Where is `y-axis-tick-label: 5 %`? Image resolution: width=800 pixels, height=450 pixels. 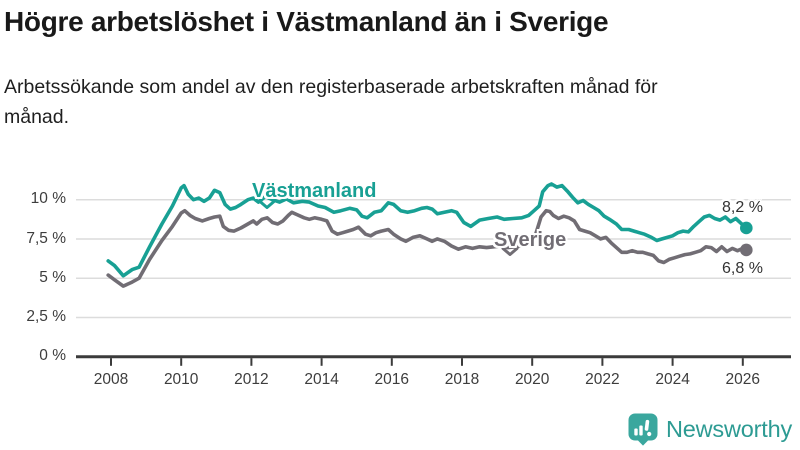 y-axis-tick-label: 5 % is located at coordinates (52, 277).